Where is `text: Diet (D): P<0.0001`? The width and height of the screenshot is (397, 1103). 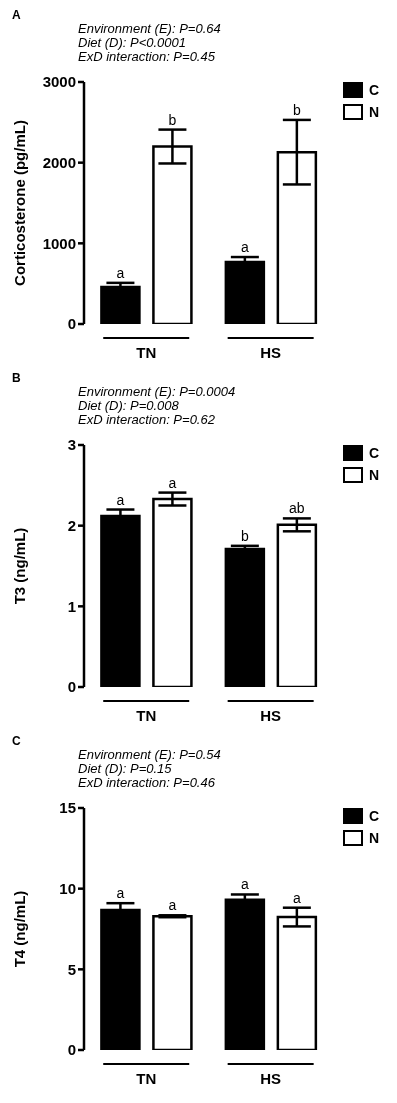
text: Diet (D): P<0.0001 is located at coordinates (133, 42).